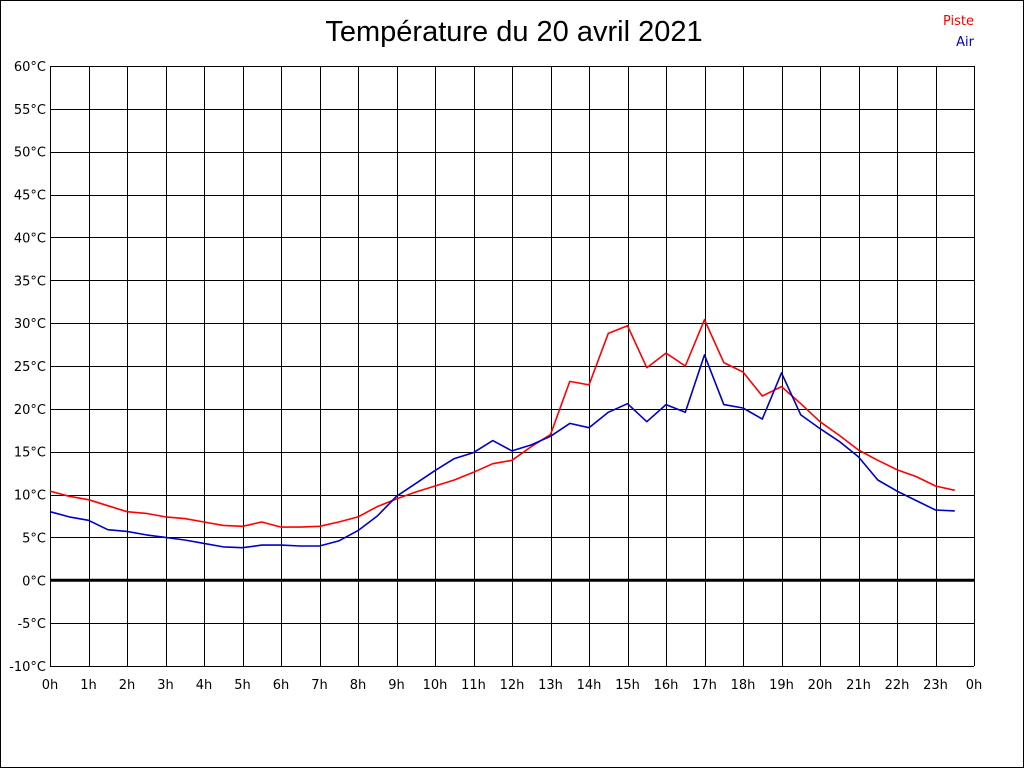  I want to click on y-tick-label: 25°C, so click(30, 367).